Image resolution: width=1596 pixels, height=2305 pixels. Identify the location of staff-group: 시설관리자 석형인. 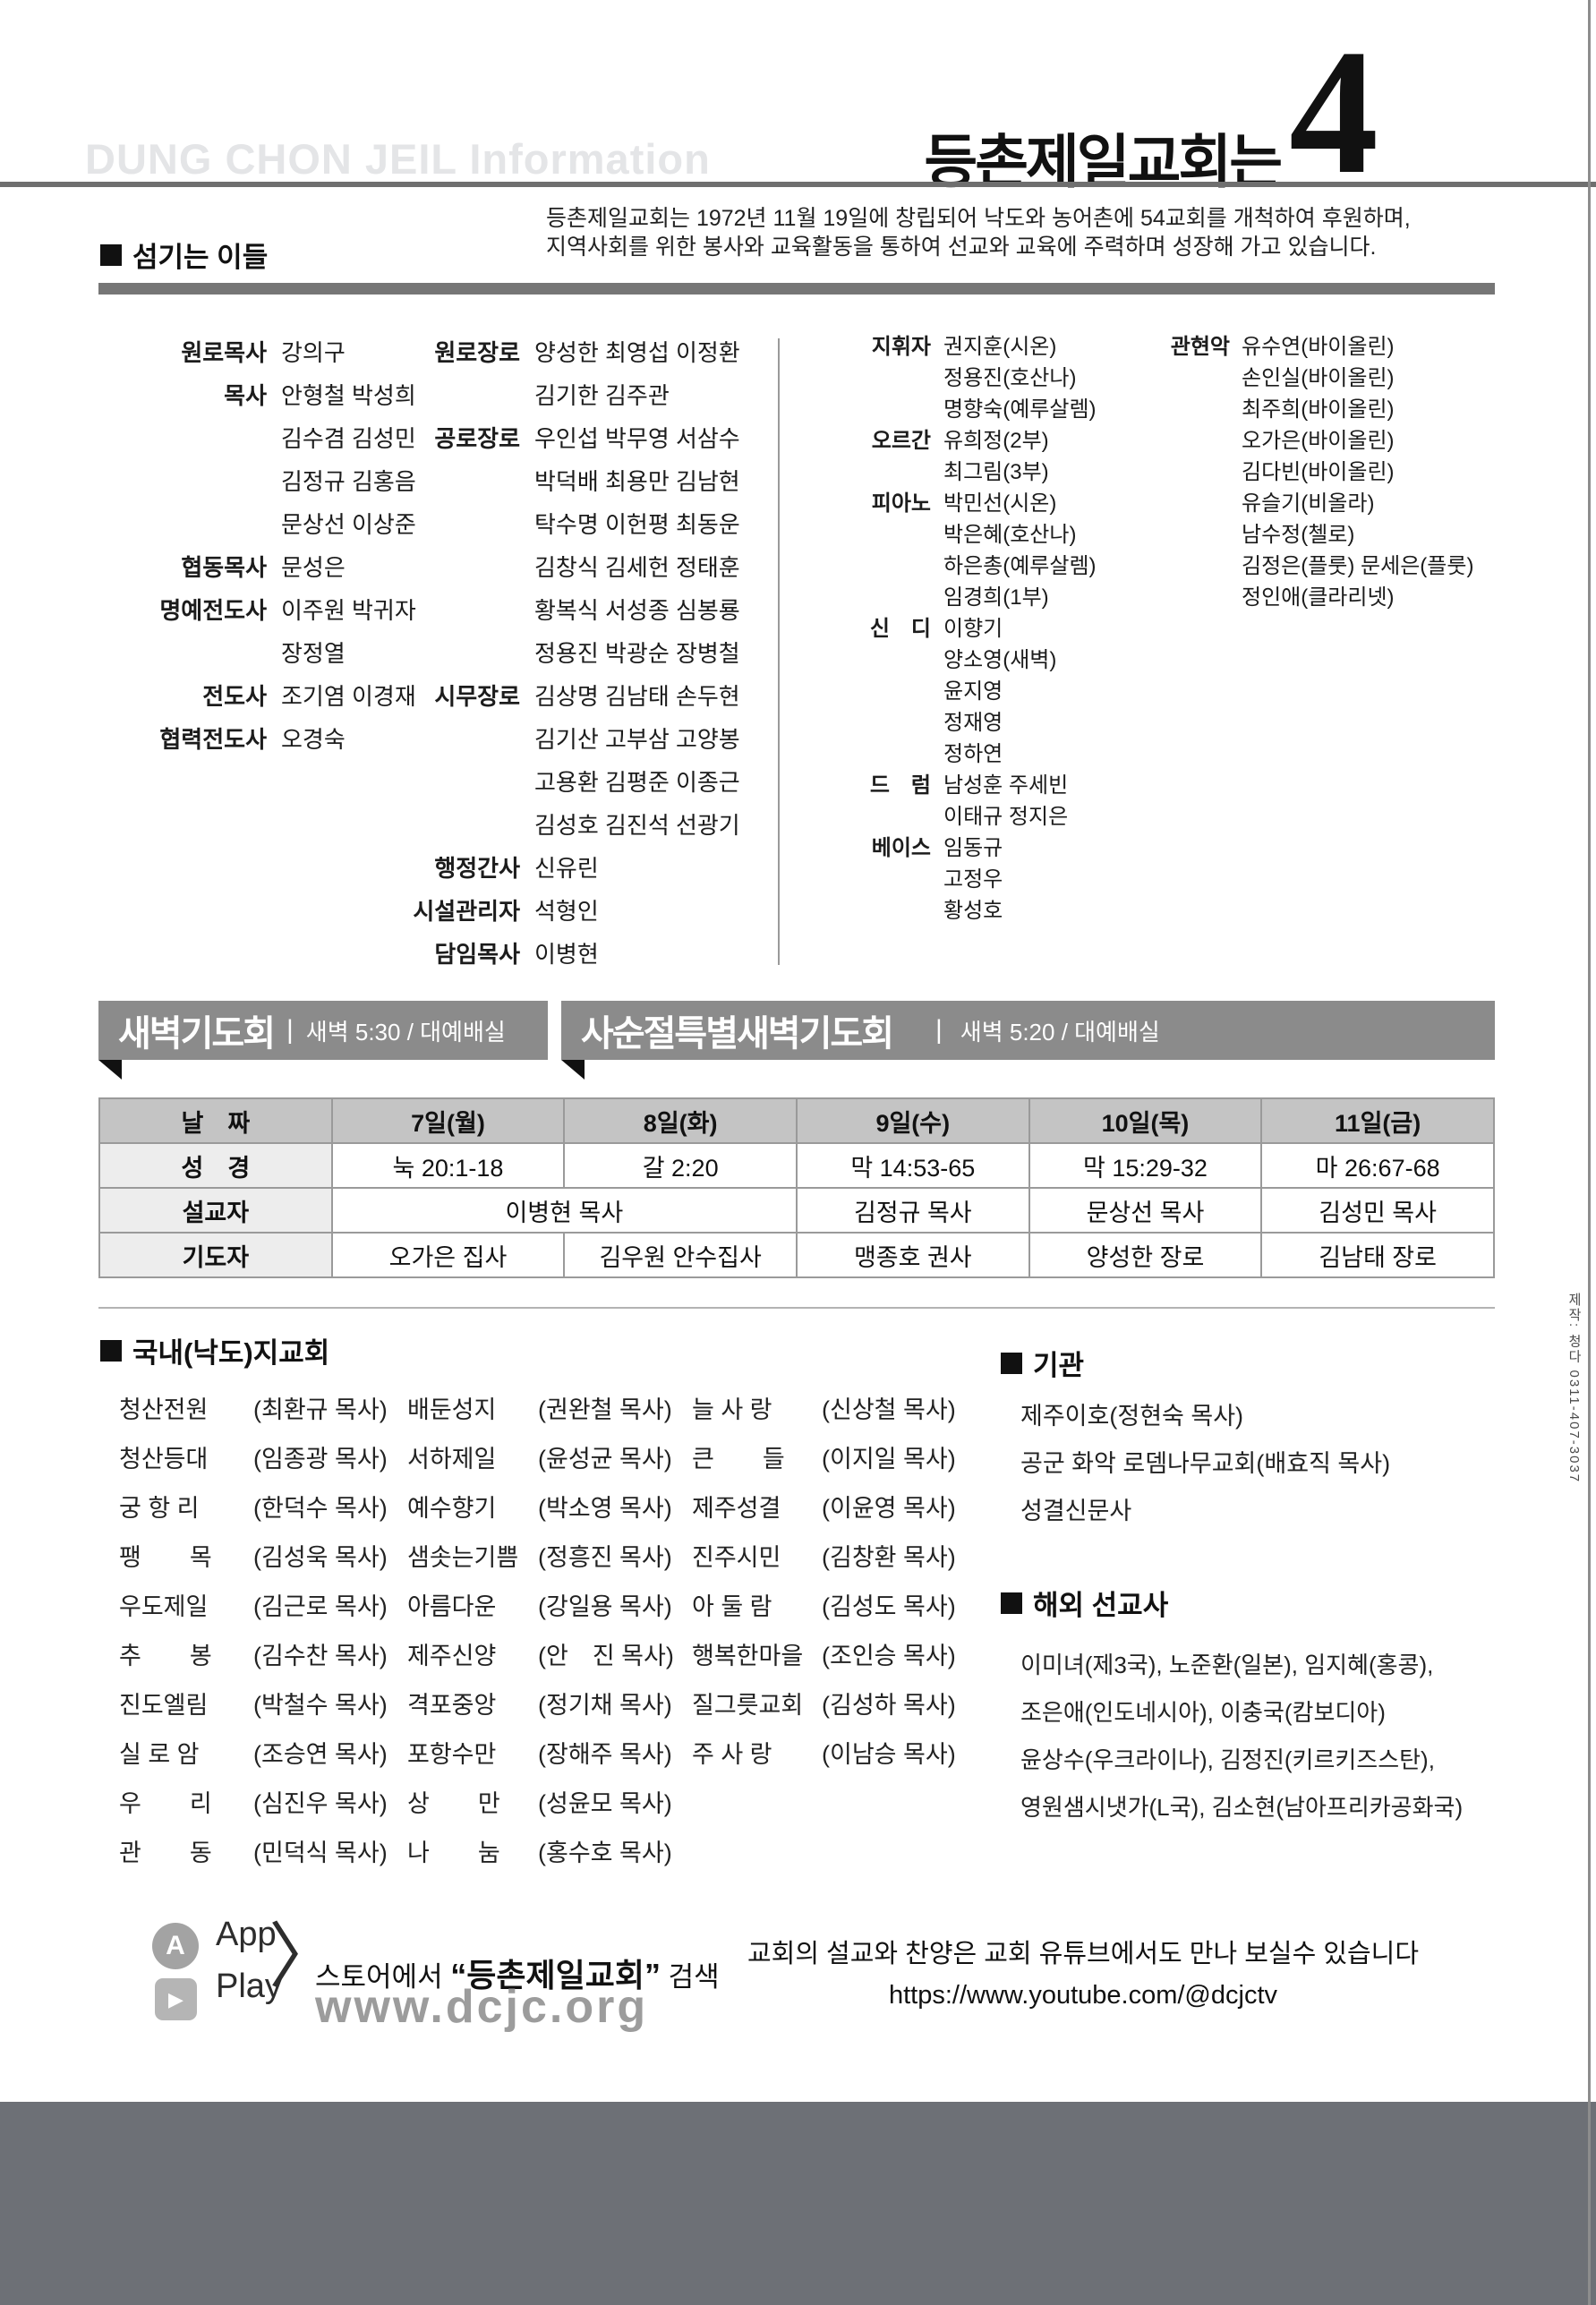
(570, 911).